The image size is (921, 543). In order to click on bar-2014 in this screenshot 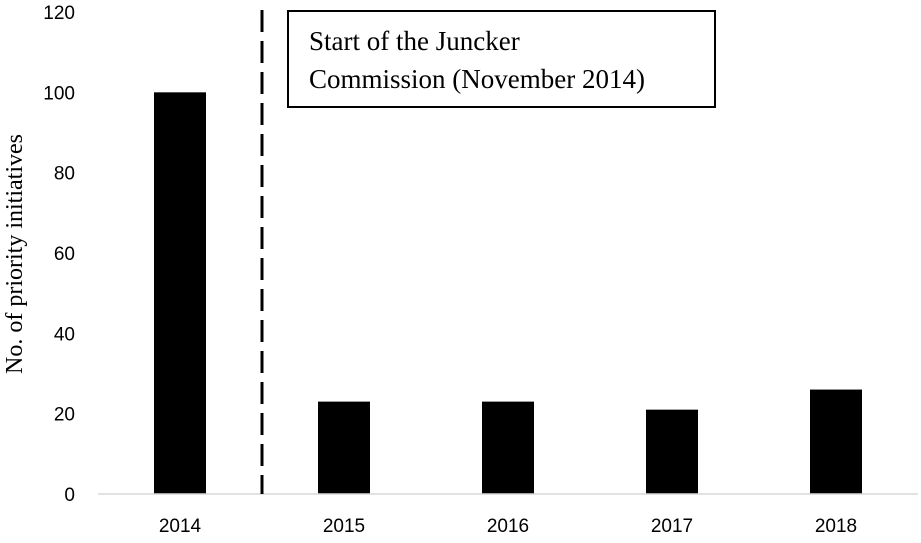, I will do `click(180, 293)`.